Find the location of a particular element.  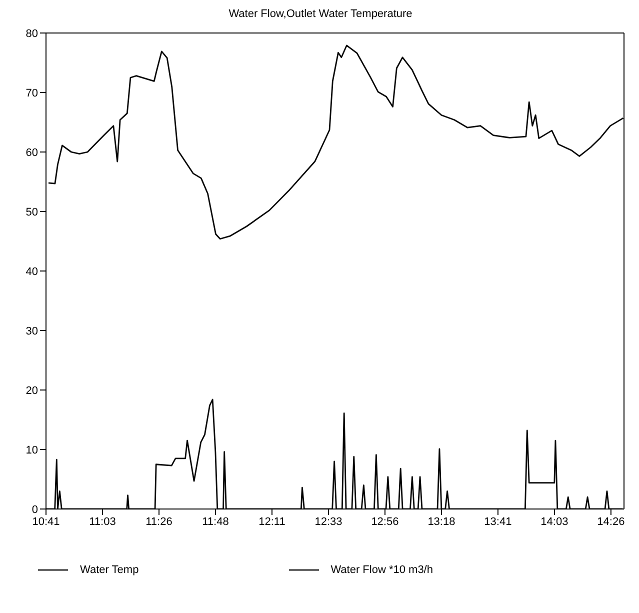

chart-title: Water Flow,Outlet Water Temperature is located at coordinates (321, 15).